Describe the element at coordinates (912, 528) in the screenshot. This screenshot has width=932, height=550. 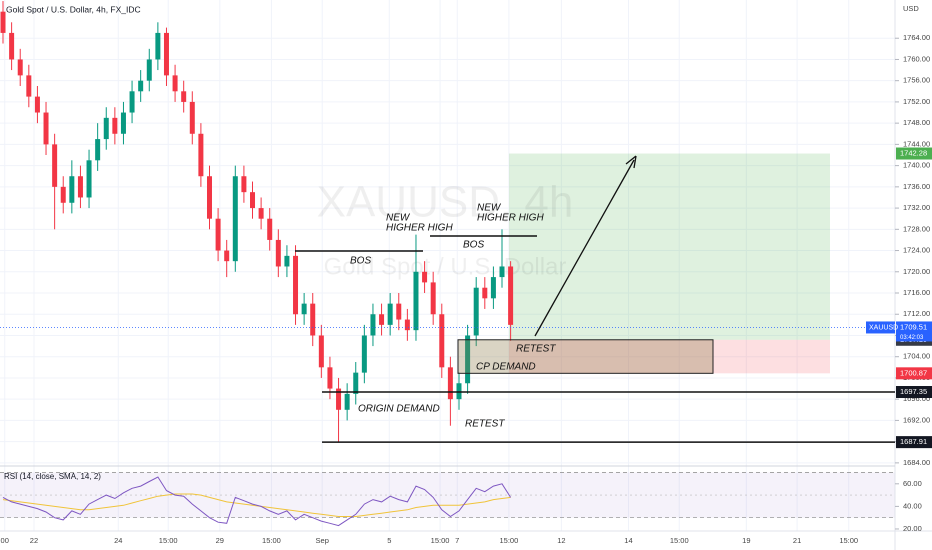
I see `rsi-tick-label: 20.00` at that location.